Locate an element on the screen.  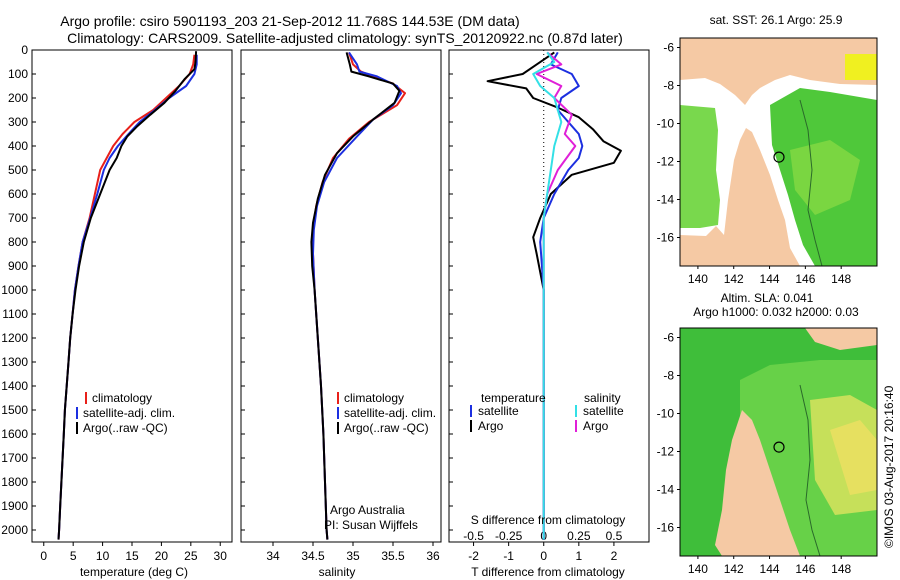
depth-tick-label: 1000 is located at coordinates (14, 290).